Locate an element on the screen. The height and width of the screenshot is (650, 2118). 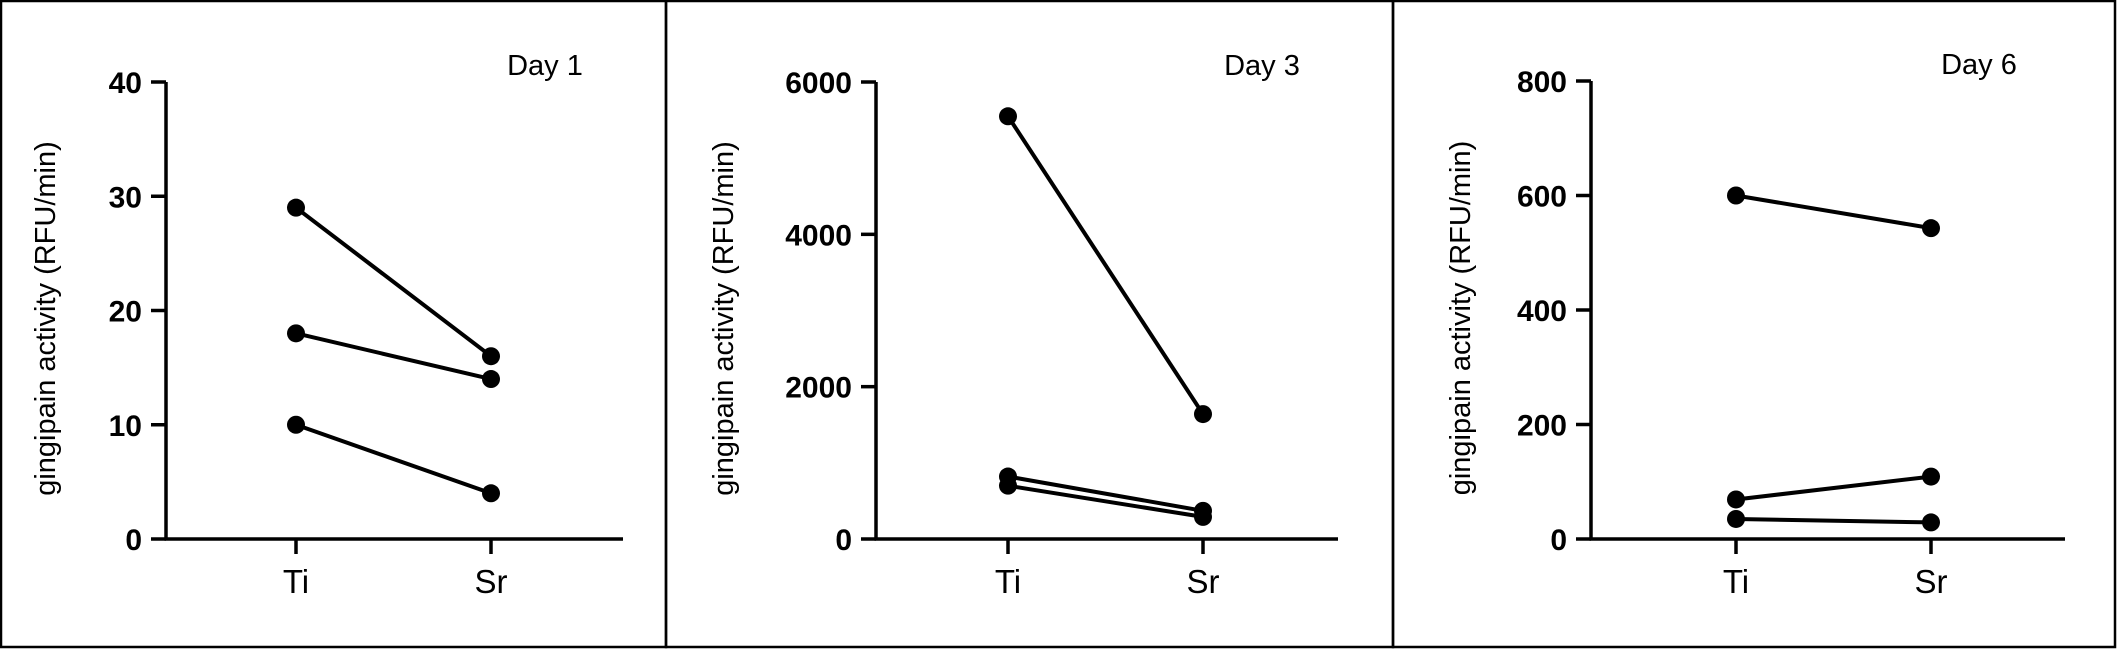
y-tick-label: 600 is located at coordinates (1542, 197).